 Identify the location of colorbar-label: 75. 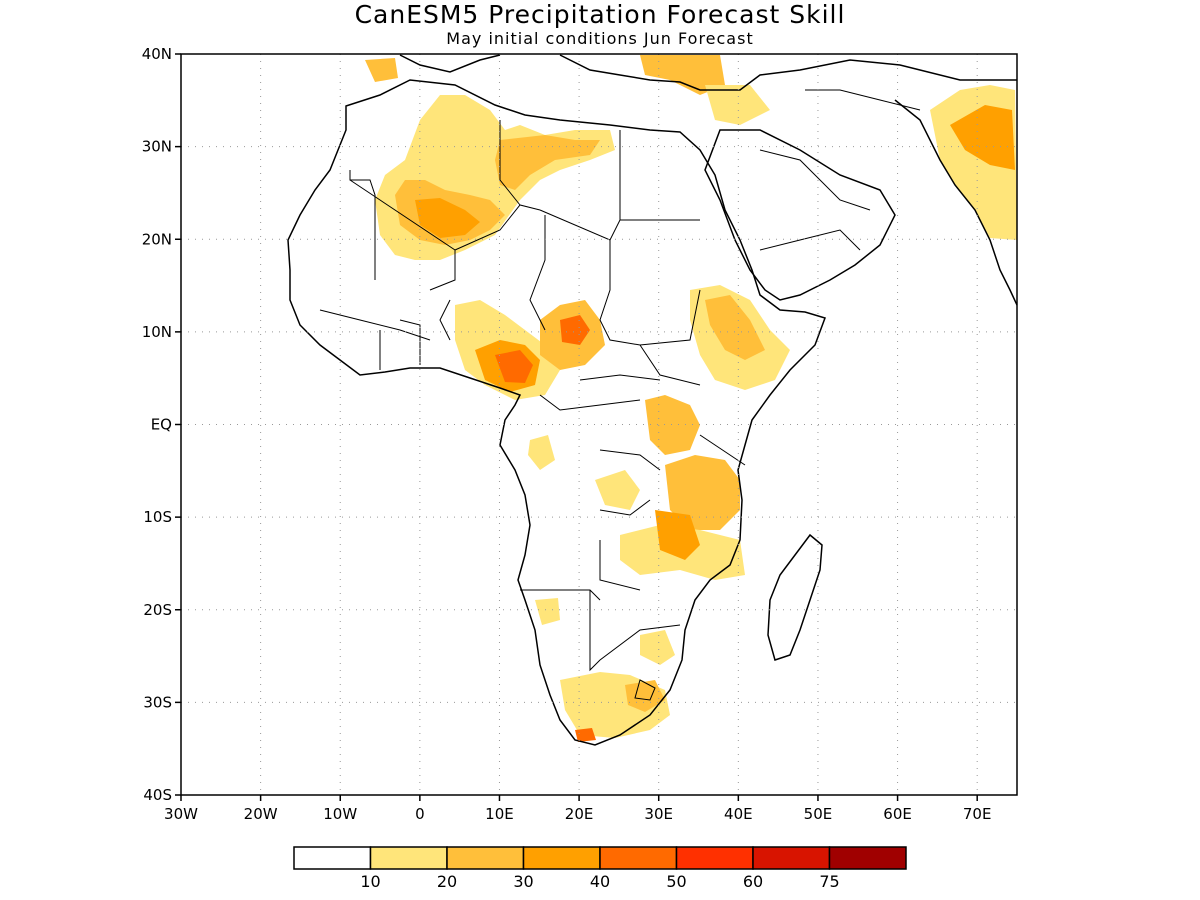
(829, 881).